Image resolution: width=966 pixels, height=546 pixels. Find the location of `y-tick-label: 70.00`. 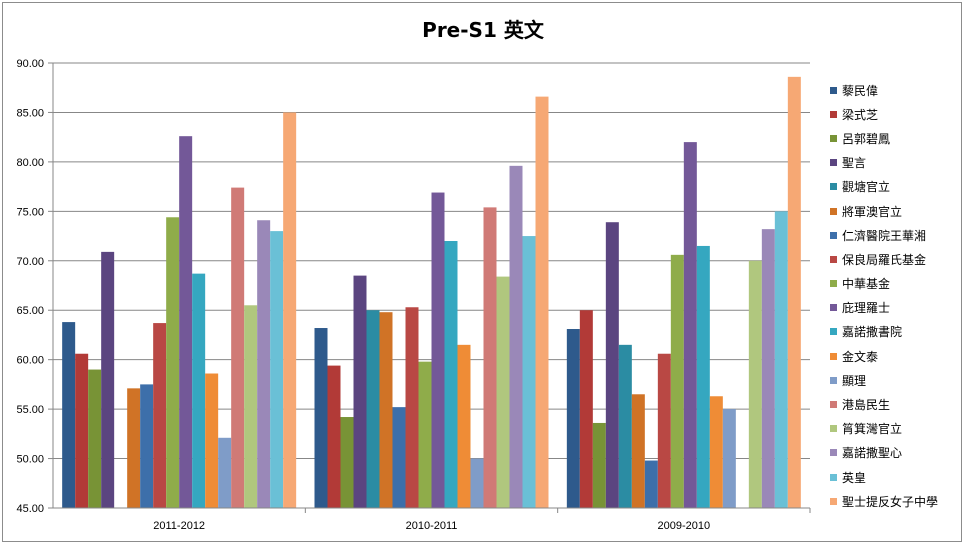

y-tick-label: 70.00 is located at coordinates (30, 262).